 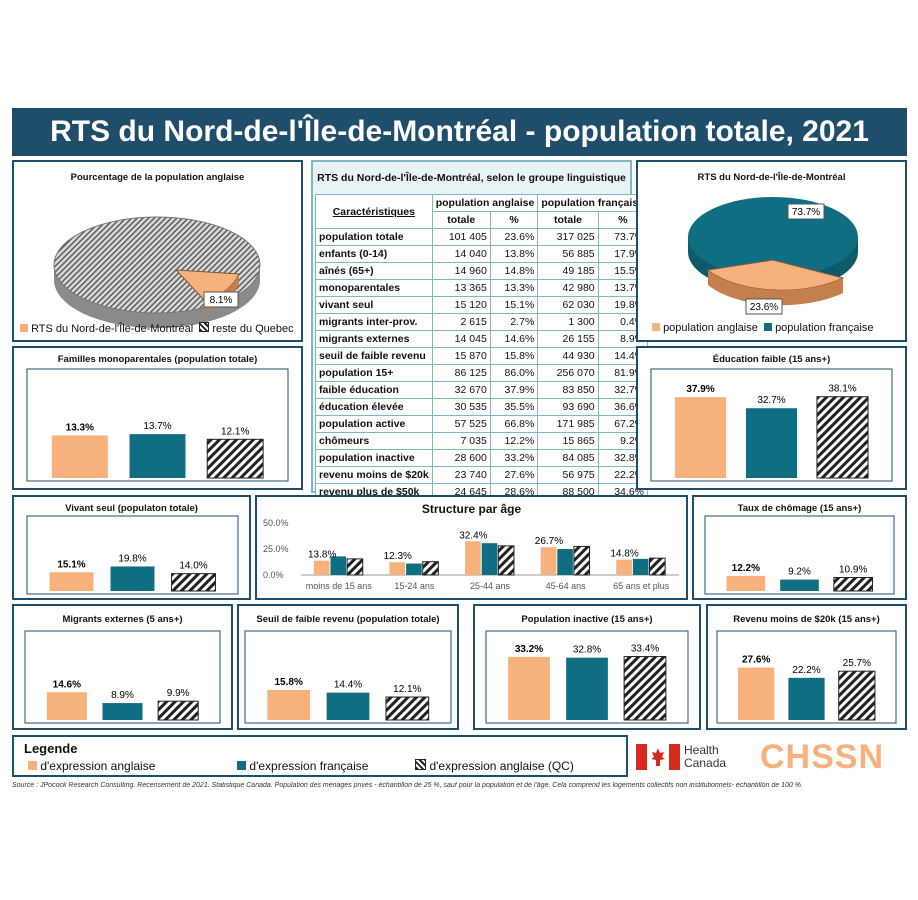 What do you see at coordinates (514, 339) in the screenshot?
I see `cell-value: 14.6%` at bounding box center [514, 339].